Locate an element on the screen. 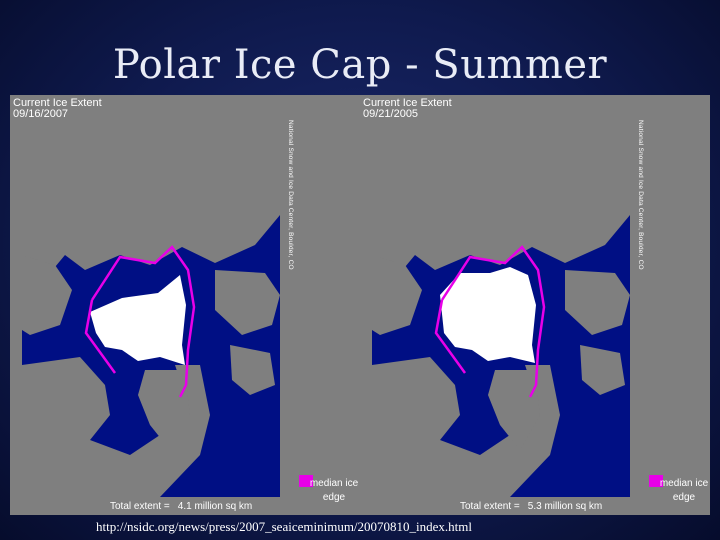 Image resolution: width=720 pixels, height=540 pixels. panel-header: Current Ice Extent 09/21/2005 is located at coordinates (407, 109).